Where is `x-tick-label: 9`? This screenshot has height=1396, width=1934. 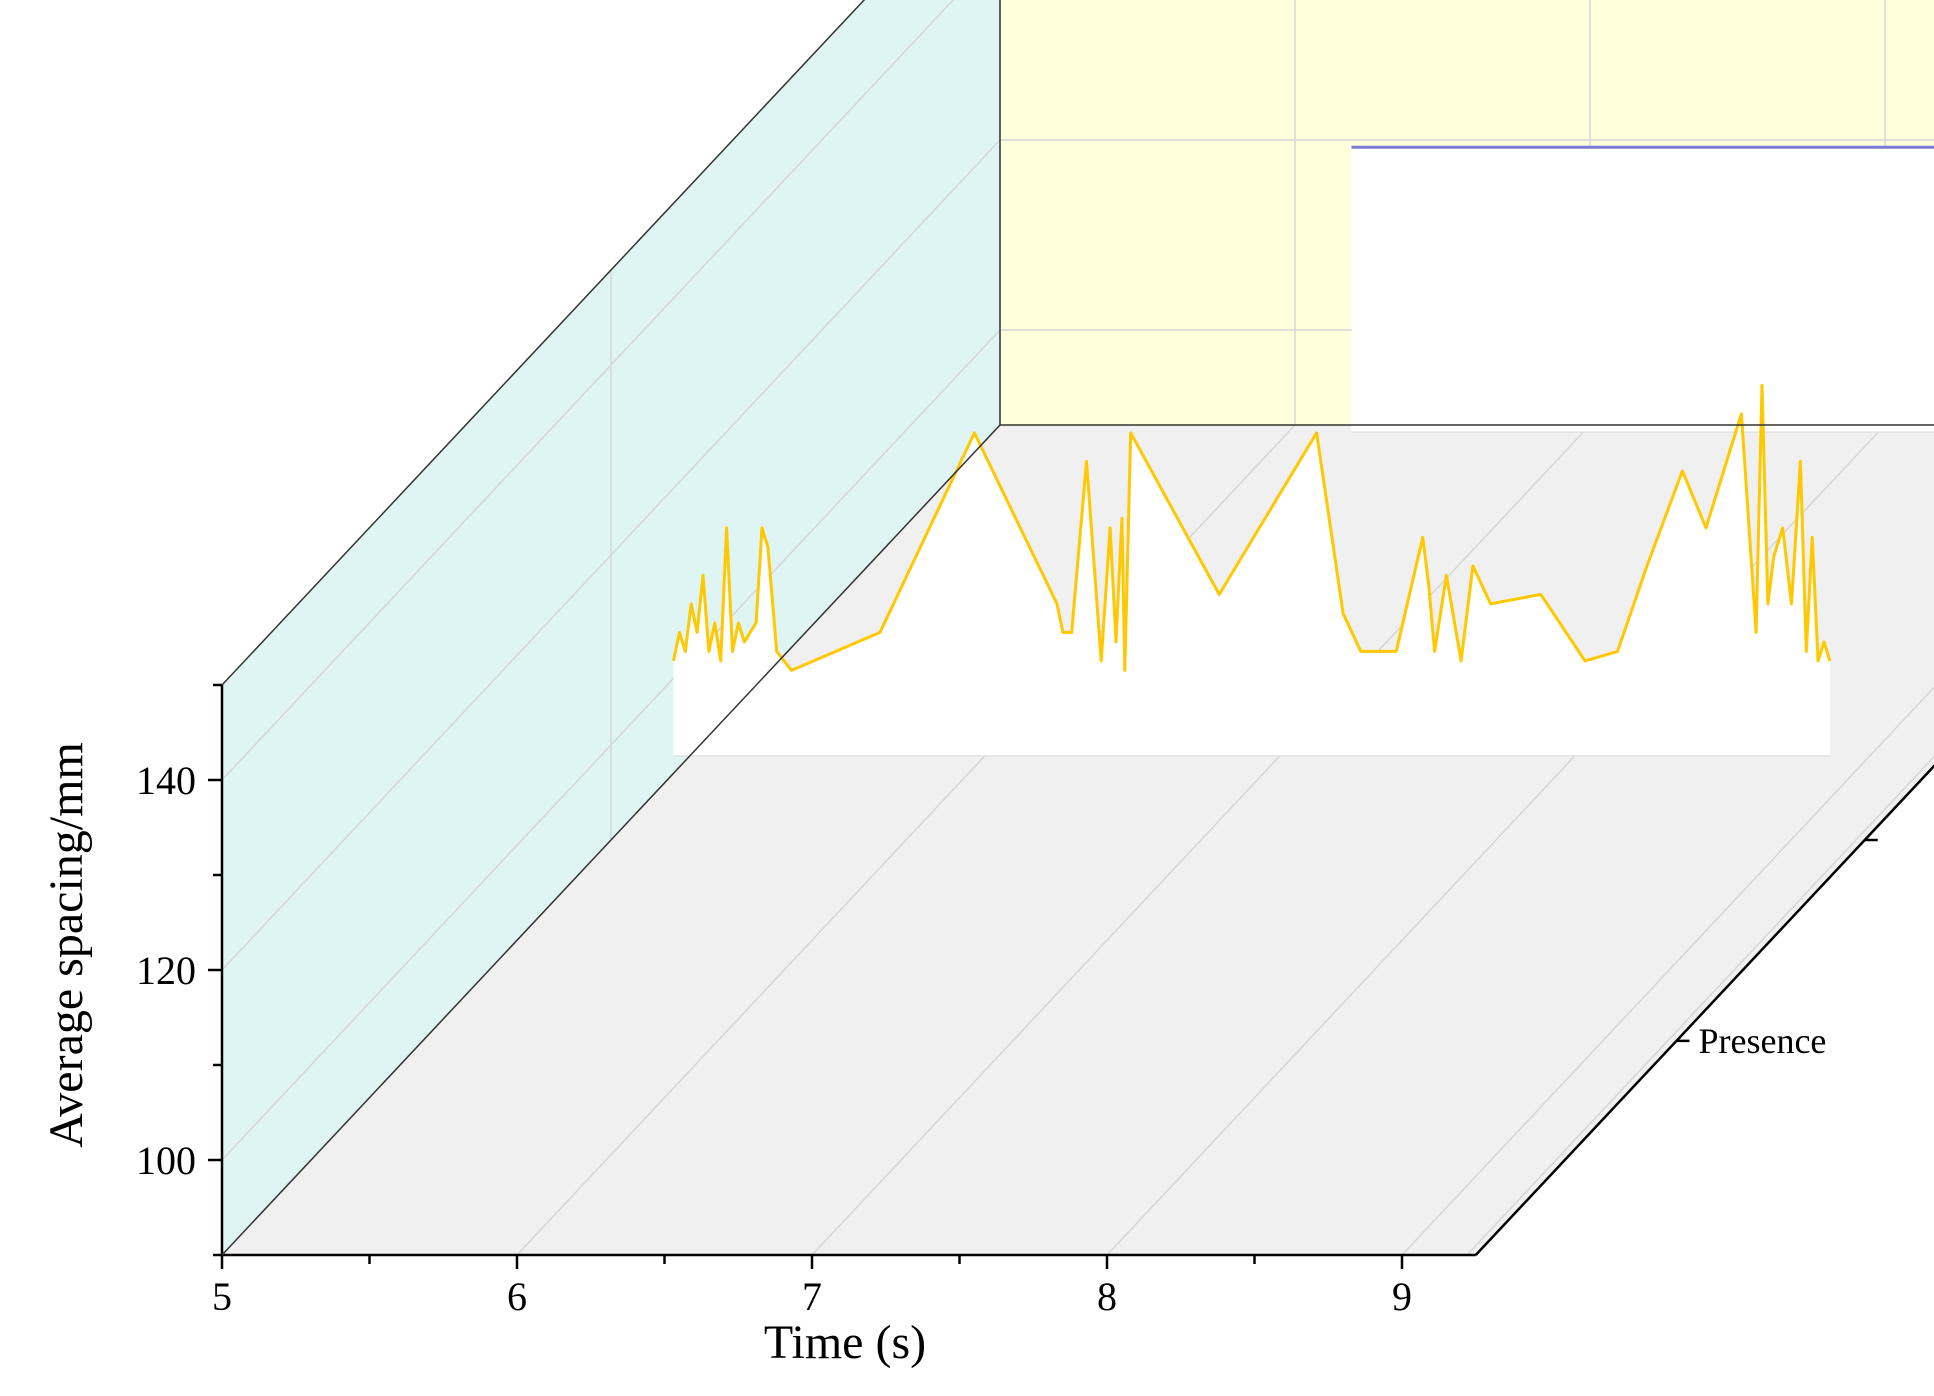
x-tick-label: 9 is located at coordinates (1402, 1296).